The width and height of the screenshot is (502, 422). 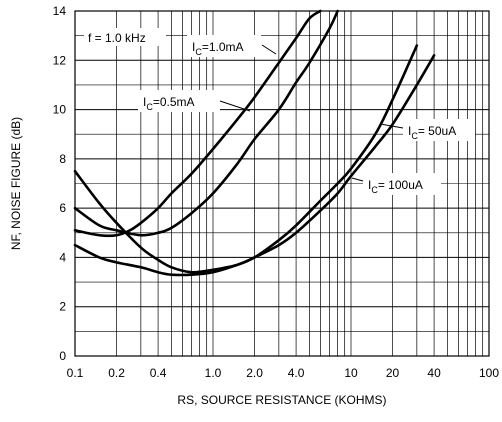 I want to click on y-tick-label: 2, so click(x=62, y=307).